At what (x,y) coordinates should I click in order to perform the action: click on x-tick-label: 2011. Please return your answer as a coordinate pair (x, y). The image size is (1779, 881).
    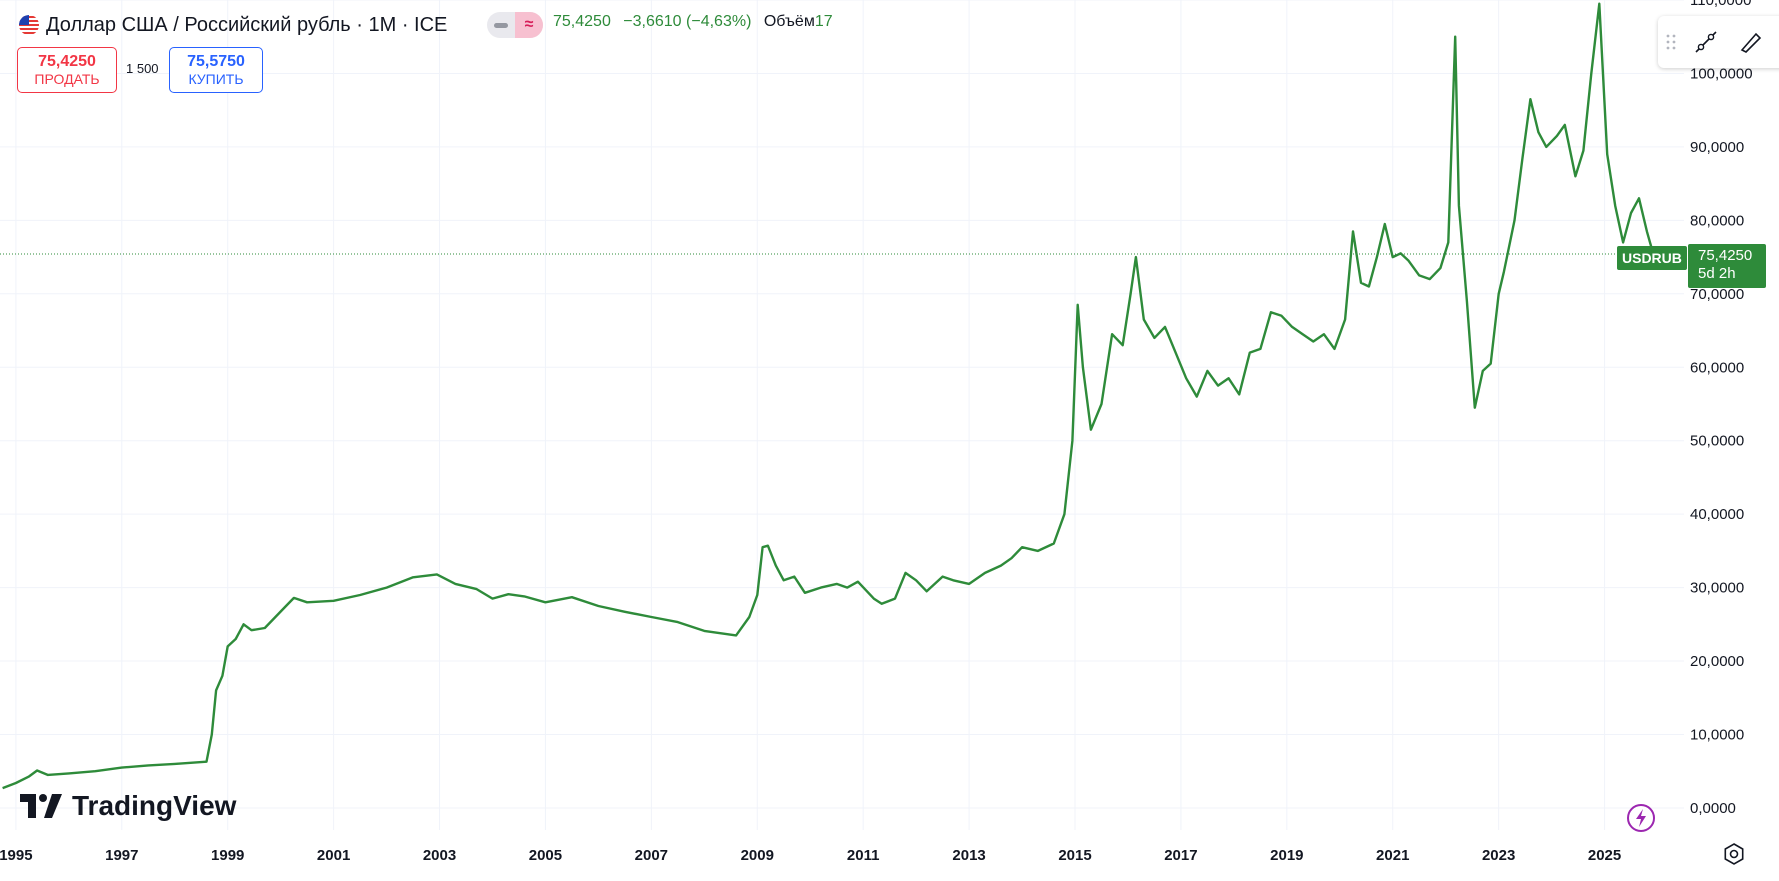
    Looking at the image, I should click on (863, 855).